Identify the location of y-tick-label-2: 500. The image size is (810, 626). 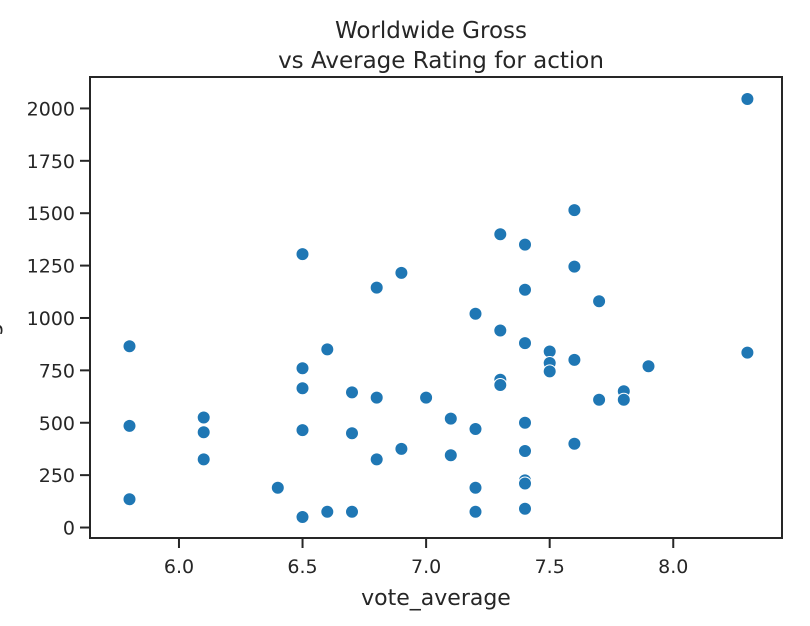
(57, 424).